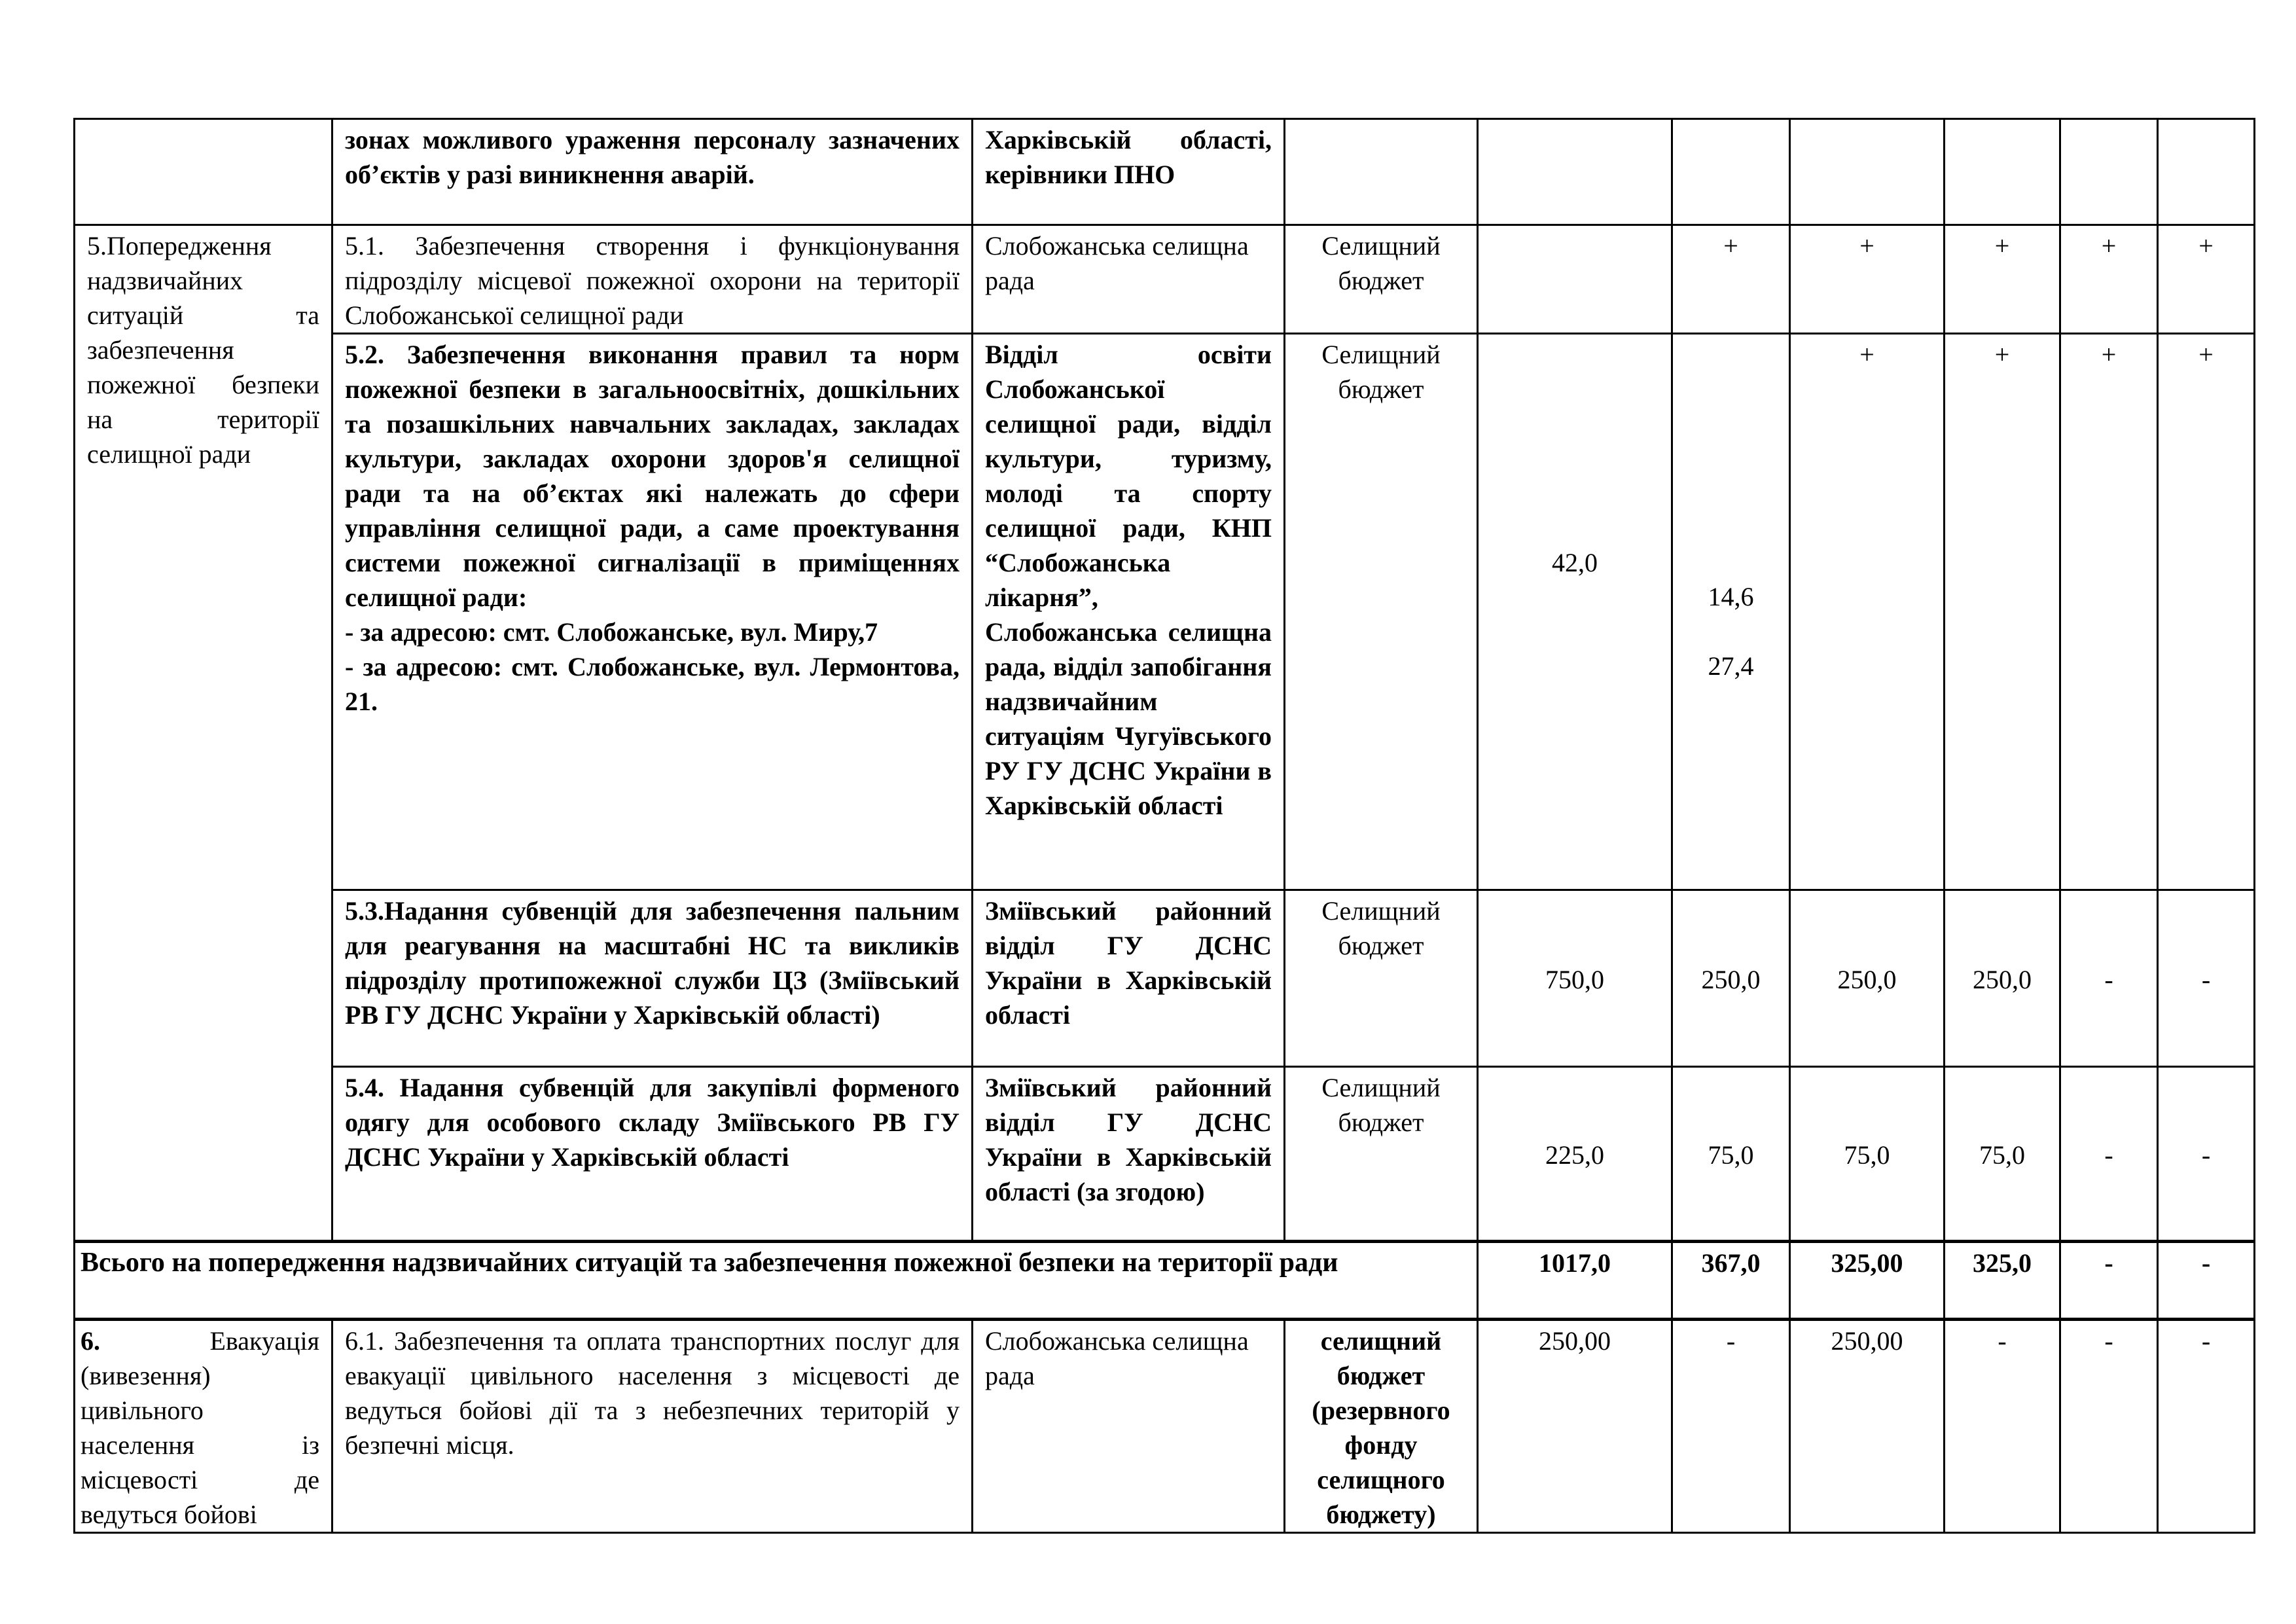  What do you see at coordinates (1731, 596) in the screenshot?
I see `year1-value-a: 14,6` at bounding box center [1731, 596].